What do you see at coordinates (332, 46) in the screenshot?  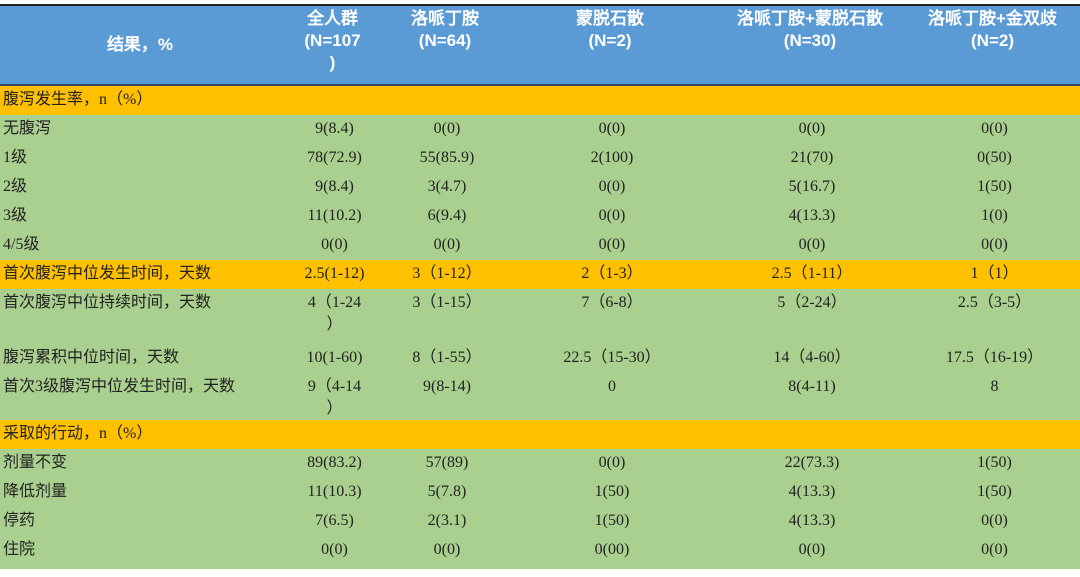 I see `header-cell: 全人群 (N=107 )` at bounding box center [332, 46].